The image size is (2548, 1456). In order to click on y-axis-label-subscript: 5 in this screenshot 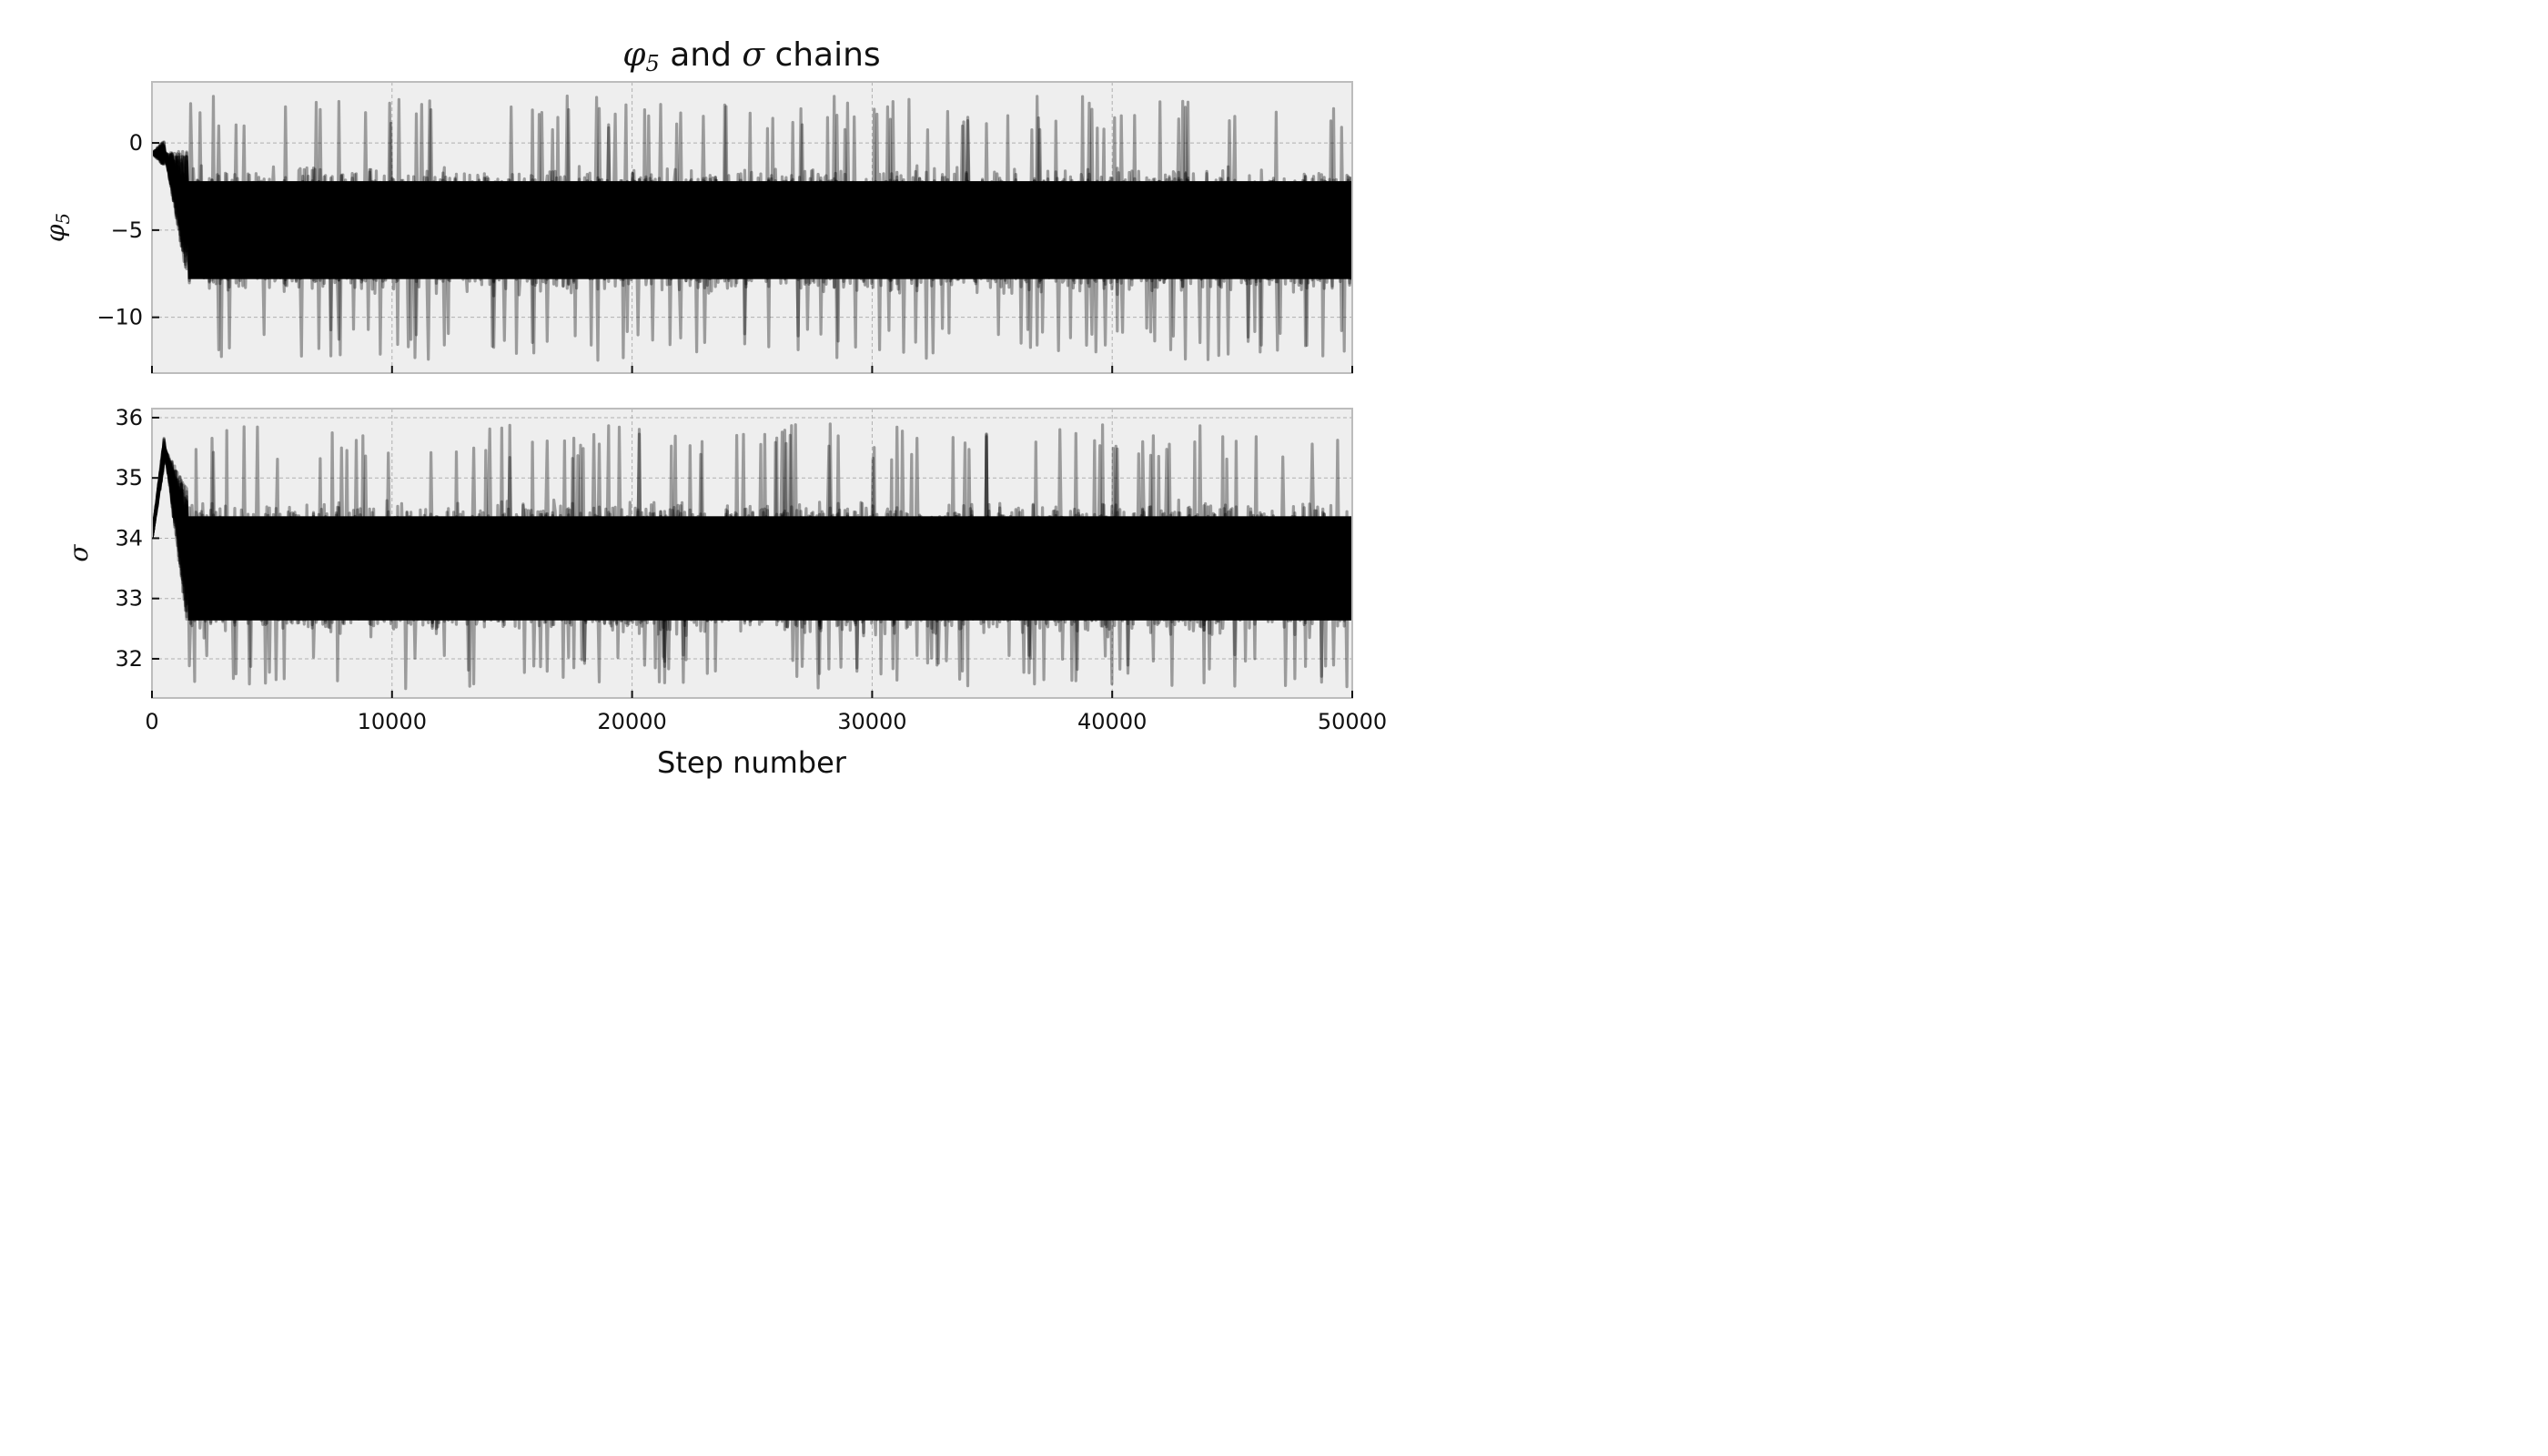, I will do `click(63, 219)`.